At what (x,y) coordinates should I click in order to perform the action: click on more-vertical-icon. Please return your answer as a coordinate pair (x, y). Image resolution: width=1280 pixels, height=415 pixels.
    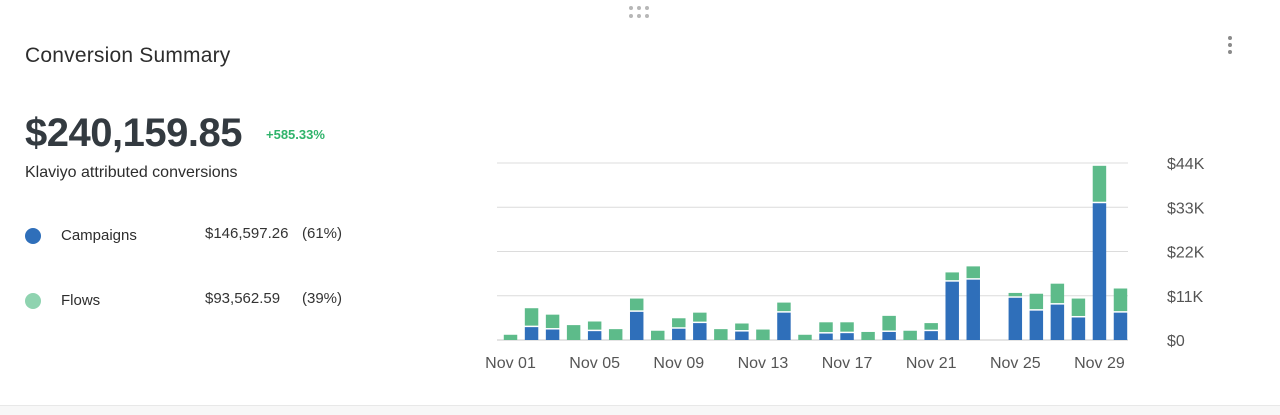
    Looking at the image, I should click on (1230, 45).